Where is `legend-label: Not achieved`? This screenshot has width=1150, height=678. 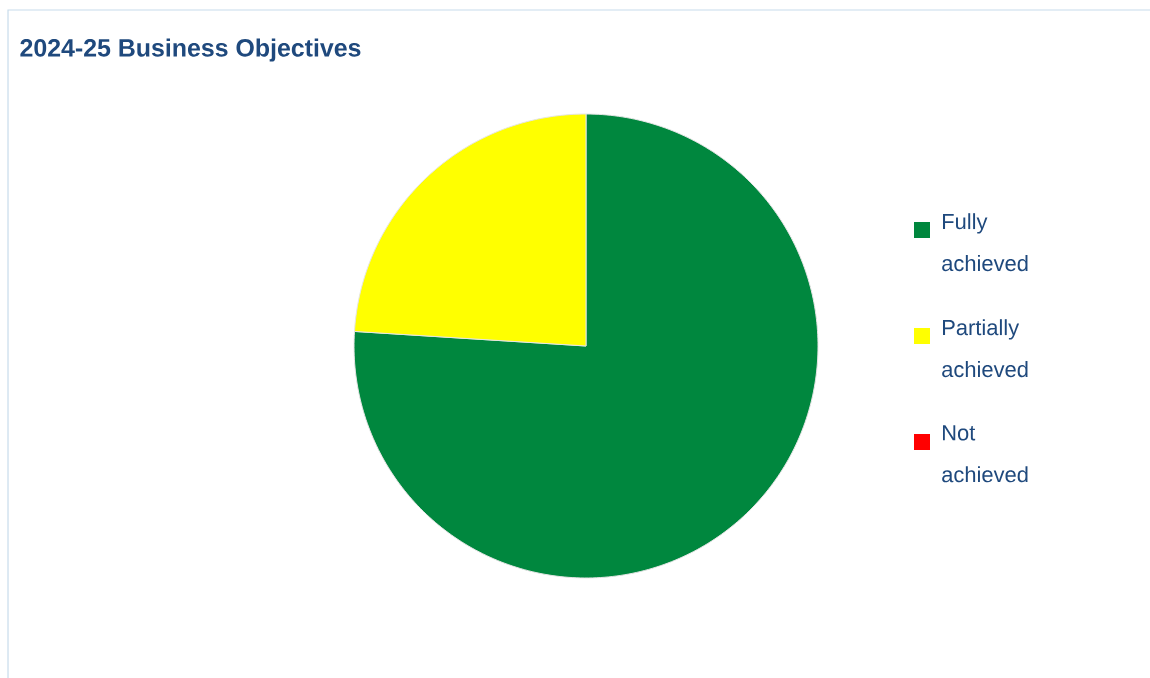 legend-label: Not achieved is located at coordinates (985, 454).